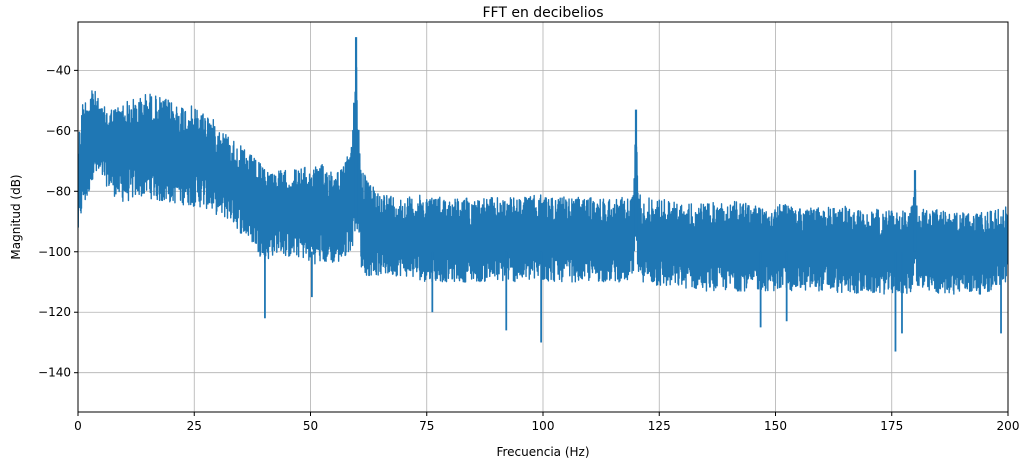 The width and height of the screenshot is (1030, 468). What do you see at coordinates (1008, 426) in the screenshot?
I see `x-tick-label: 200` at bounding box center [1008, 426].